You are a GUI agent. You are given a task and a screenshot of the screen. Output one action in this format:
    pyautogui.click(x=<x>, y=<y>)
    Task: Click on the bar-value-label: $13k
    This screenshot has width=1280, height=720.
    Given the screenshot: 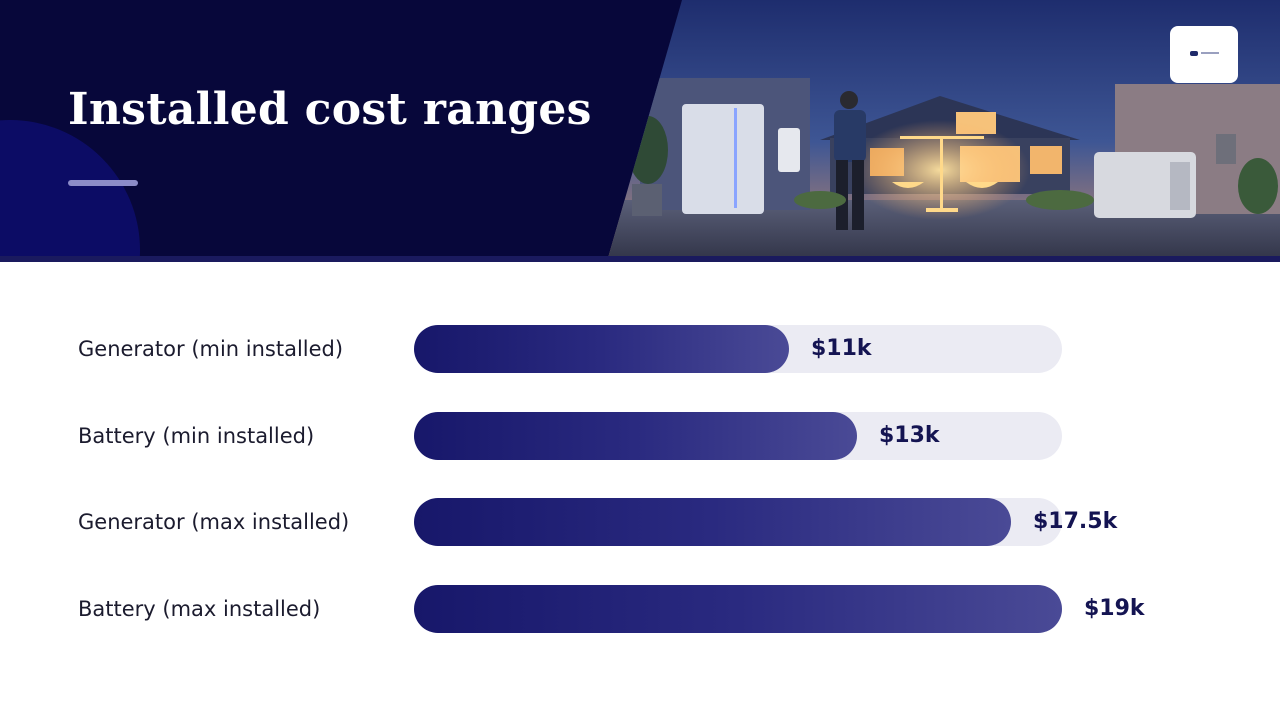 What is the action you would take?
    pyautogui.click(x=909, y=435)
    